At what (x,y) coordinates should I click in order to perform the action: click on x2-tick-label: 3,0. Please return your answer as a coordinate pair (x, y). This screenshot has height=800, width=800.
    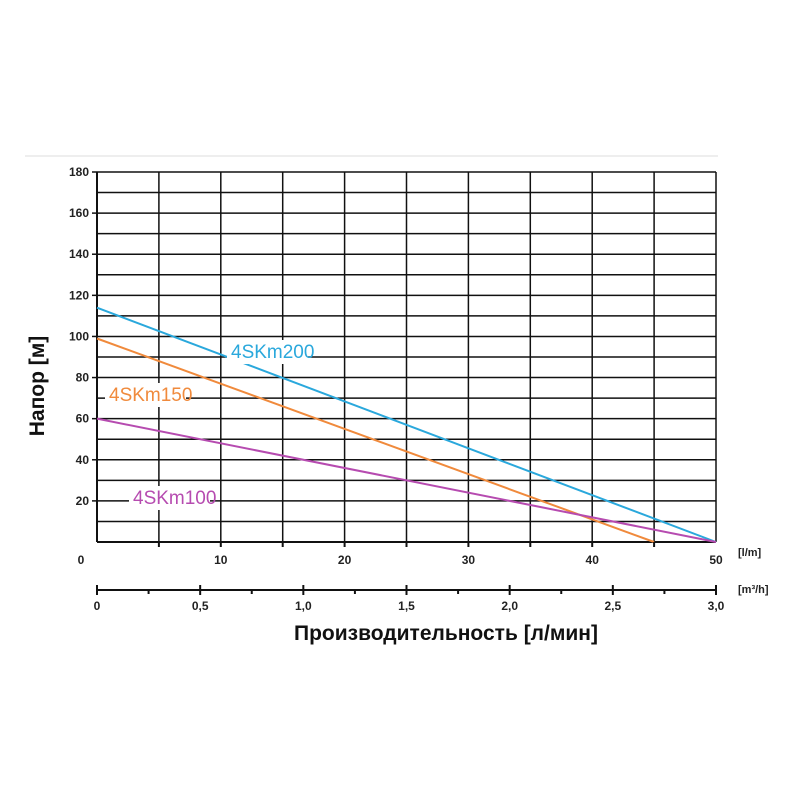
    Looking at the image, I should click on (716, 606).